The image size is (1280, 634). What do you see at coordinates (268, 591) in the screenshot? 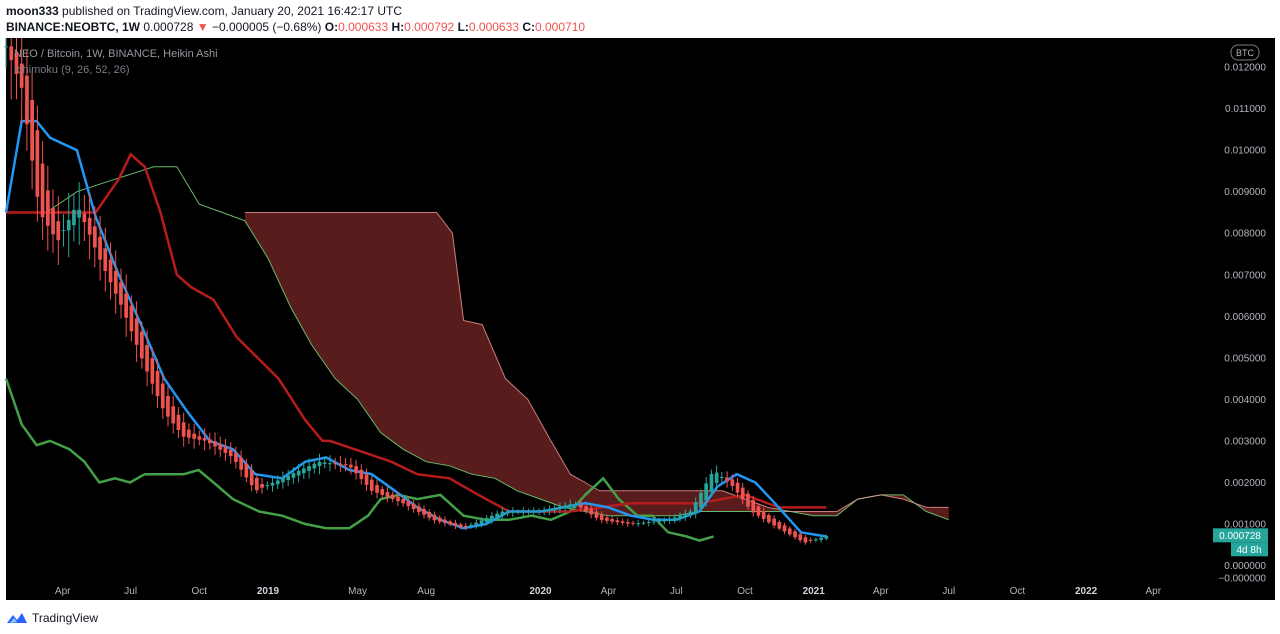
I see `x-tick-label: 2019` at bounding box center [268, 591].